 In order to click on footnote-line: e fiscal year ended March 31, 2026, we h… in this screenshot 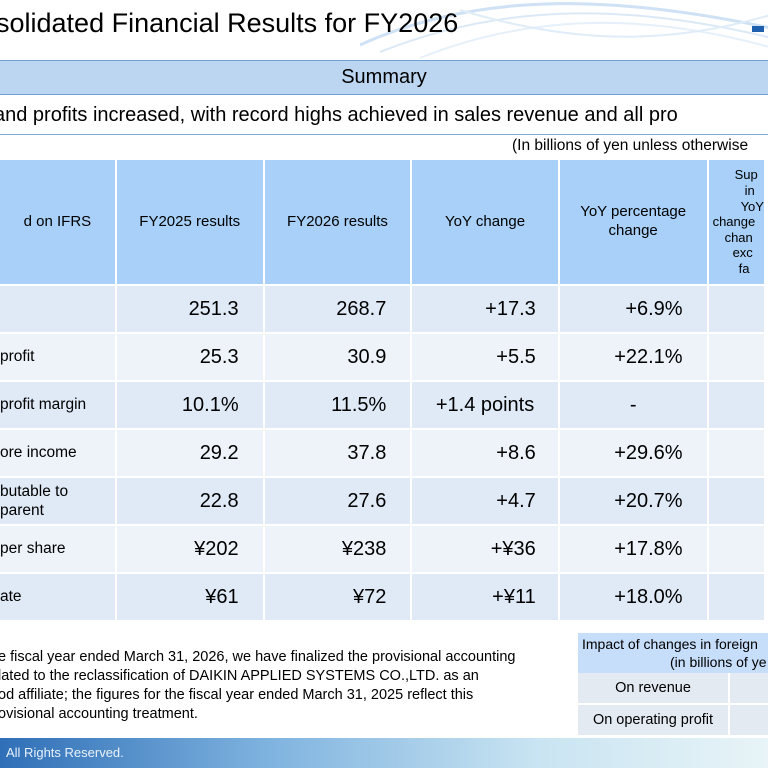, I will do `click(258, 657)`.